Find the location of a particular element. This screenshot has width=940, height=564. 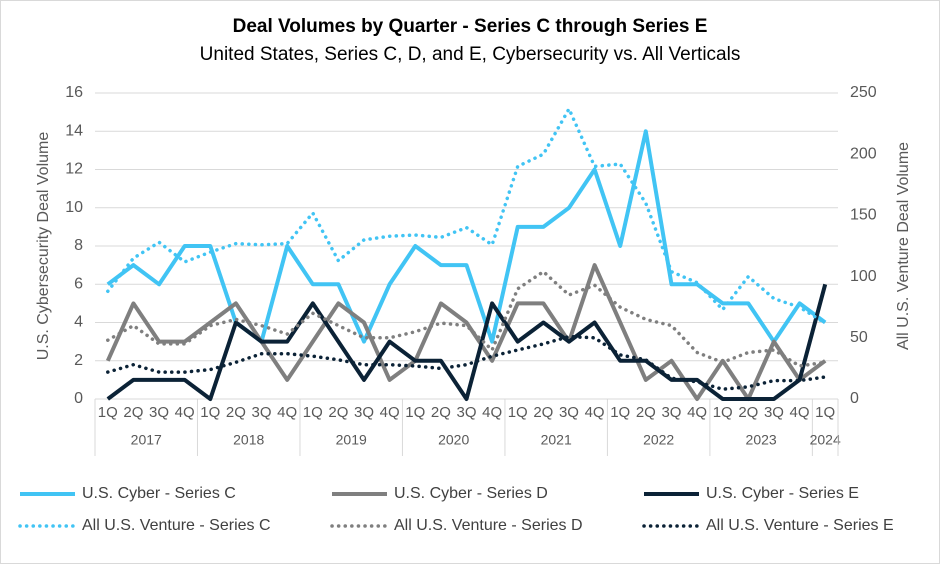

year-label: 2021 is located at coordinates (556, 440).